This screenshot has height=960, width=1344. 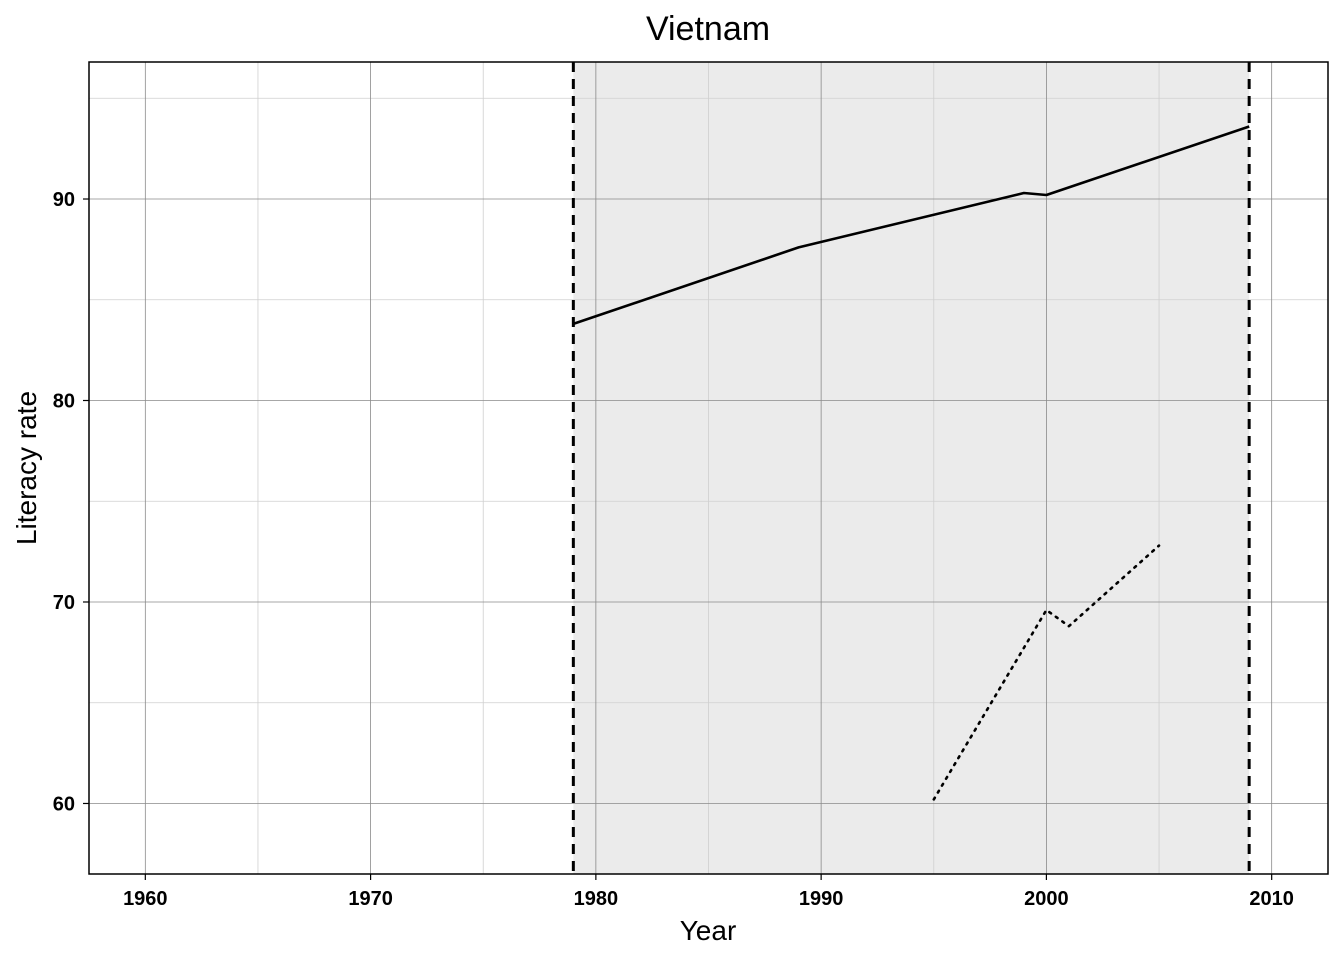 I want to click on x-tick-label: 2010, so click(x=1271, y=899).